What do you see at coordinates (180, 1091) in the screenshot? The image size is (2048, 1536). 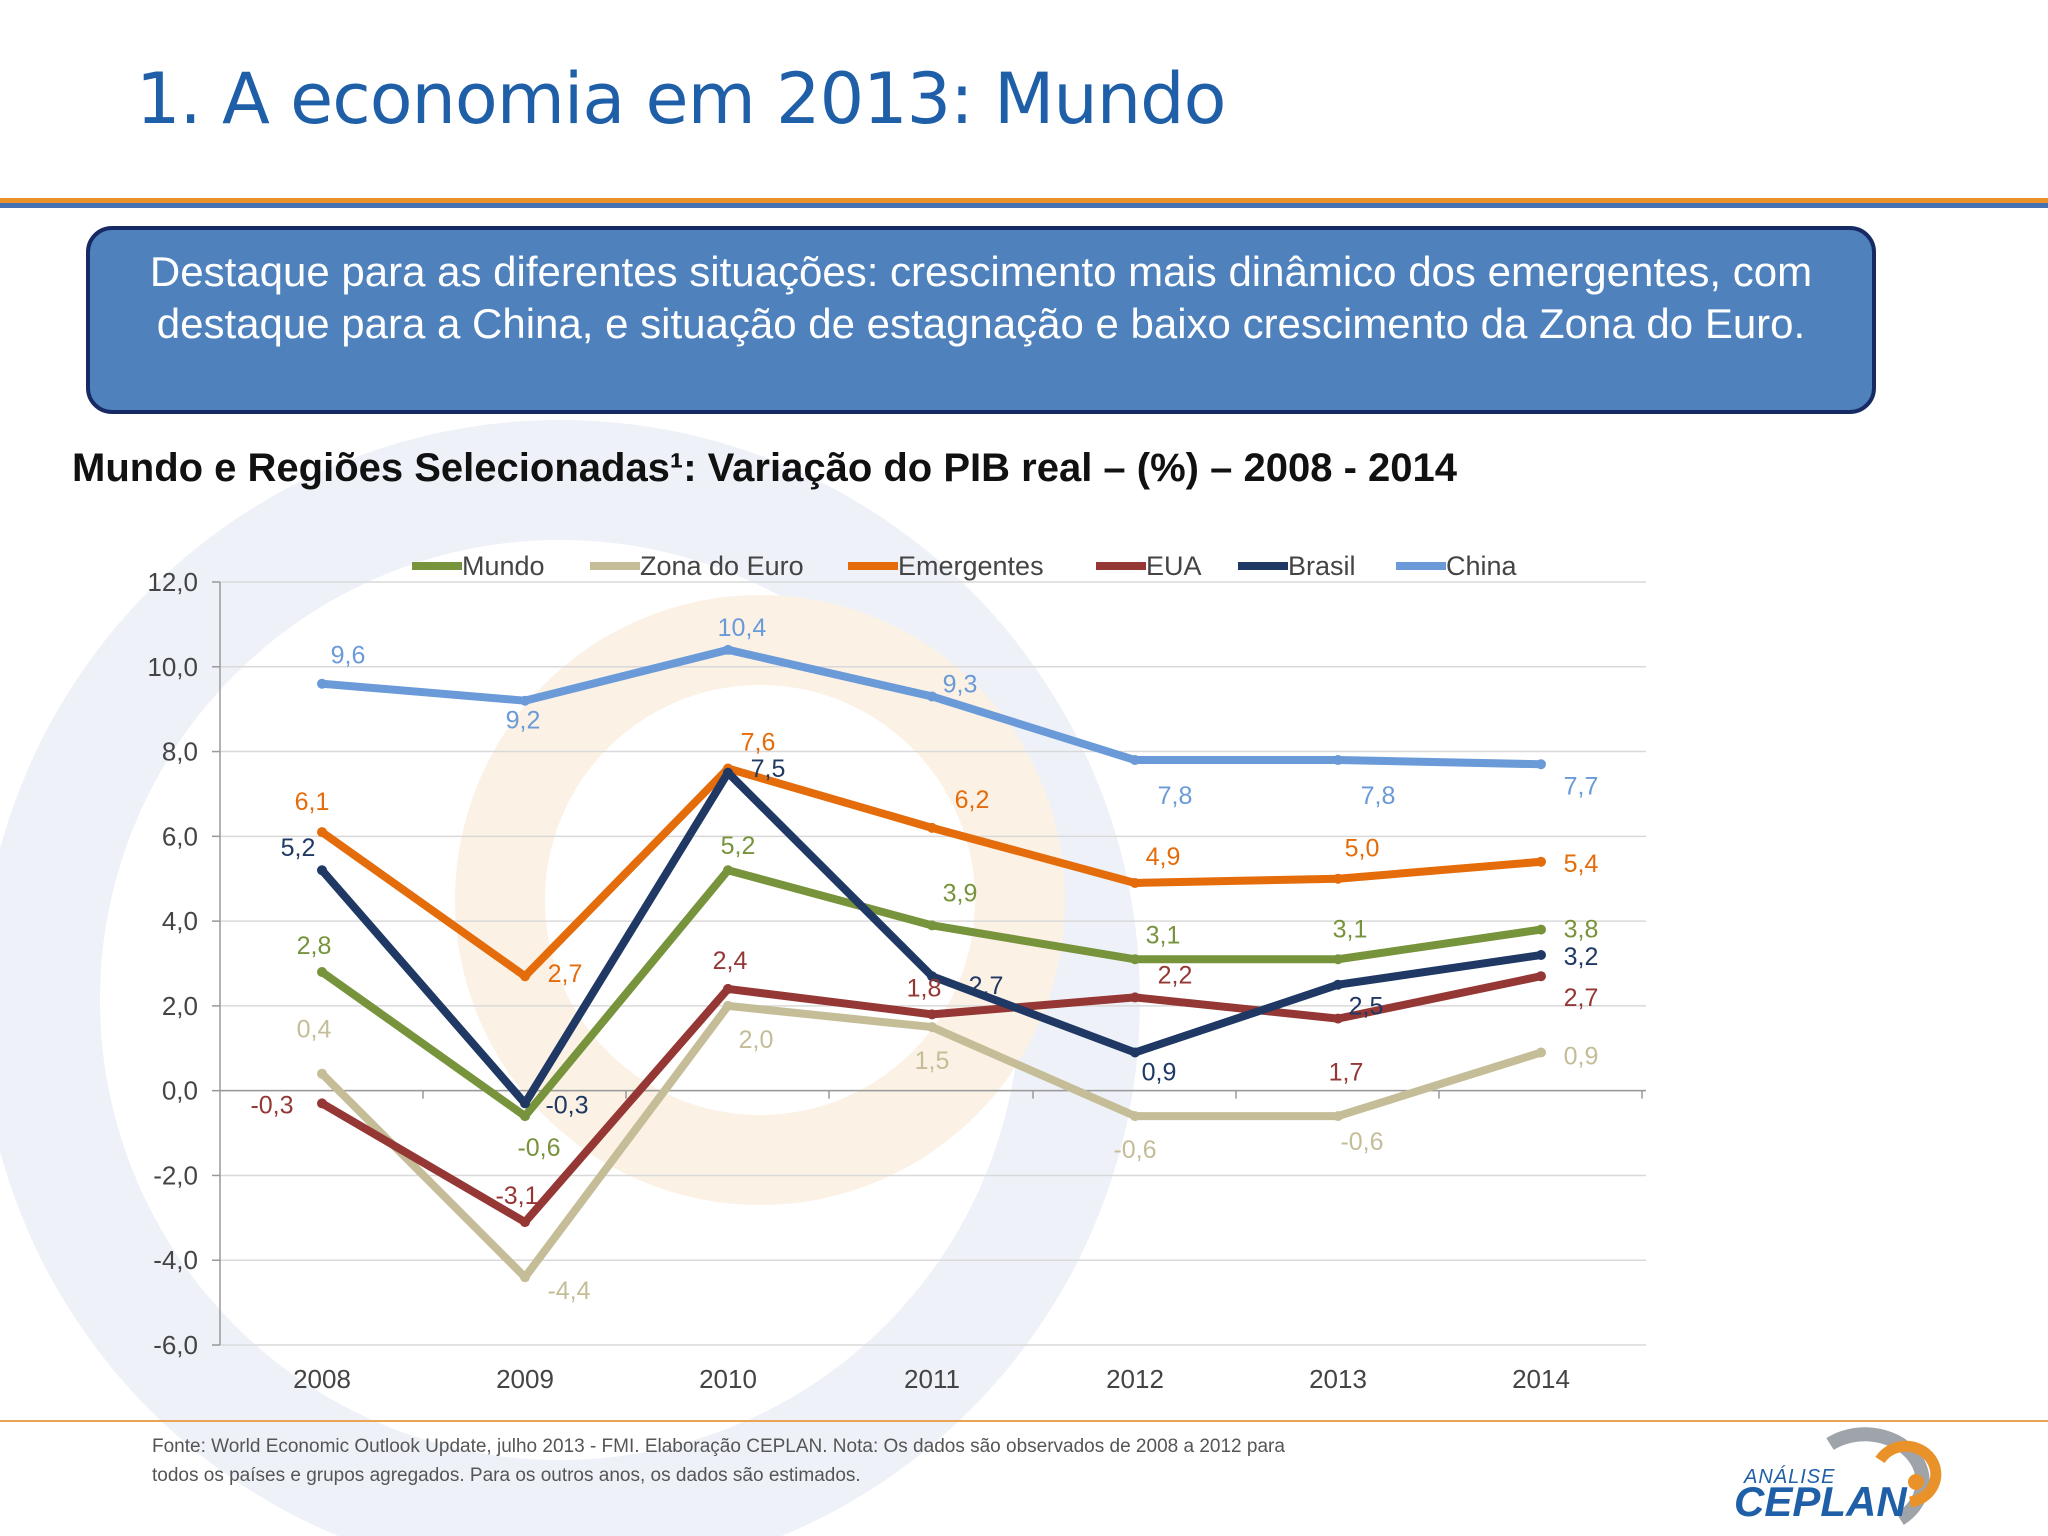 I see `y-tick-label: 0,0` at bounding box center [180, 1091].